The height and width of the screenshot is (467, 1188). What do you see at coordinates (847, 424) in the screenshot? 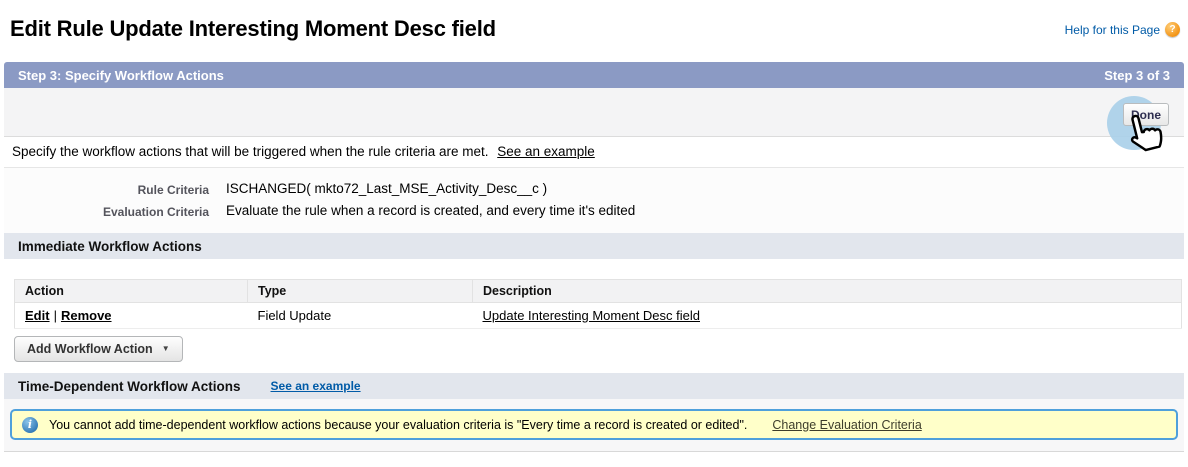
I see `change-evaluation-criteria-link: Change Evaluation Criteria` at bounding box center [847, 424].